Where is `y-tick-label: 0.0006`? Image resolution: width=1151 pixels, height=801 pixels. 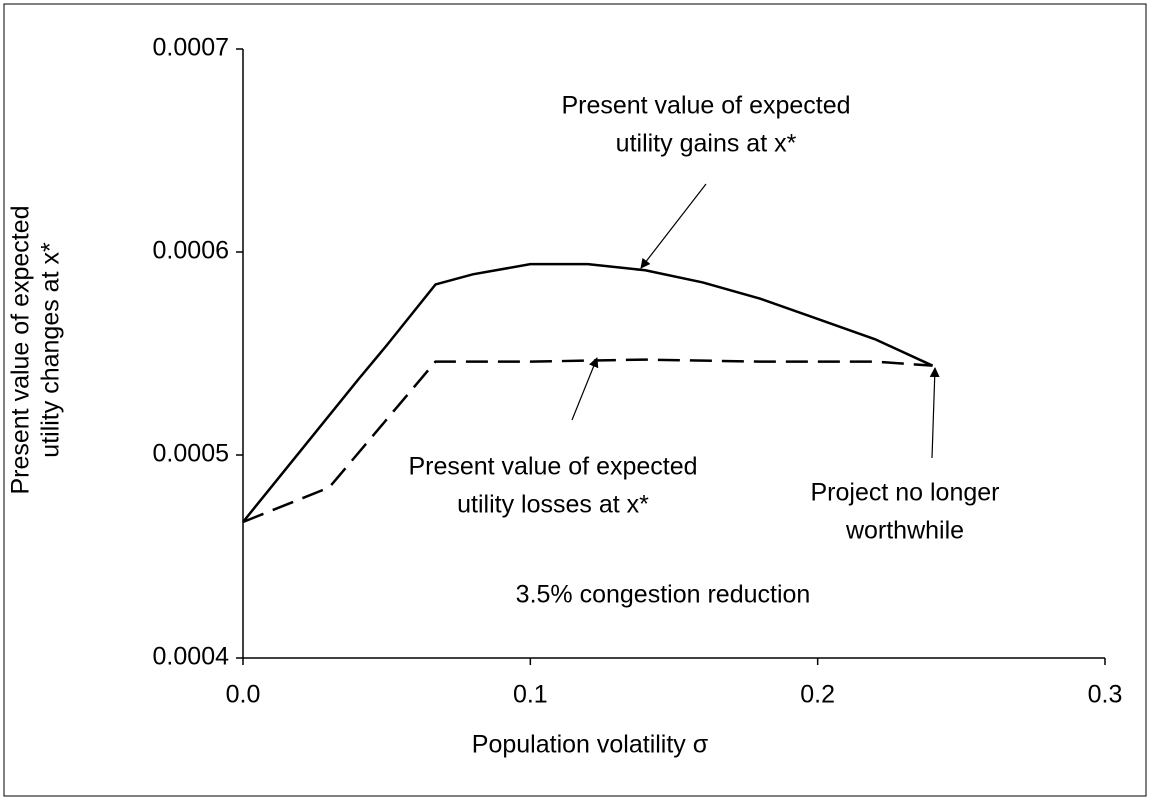 y-tick-label: 0.0006 is located at coordinates (191, 251).